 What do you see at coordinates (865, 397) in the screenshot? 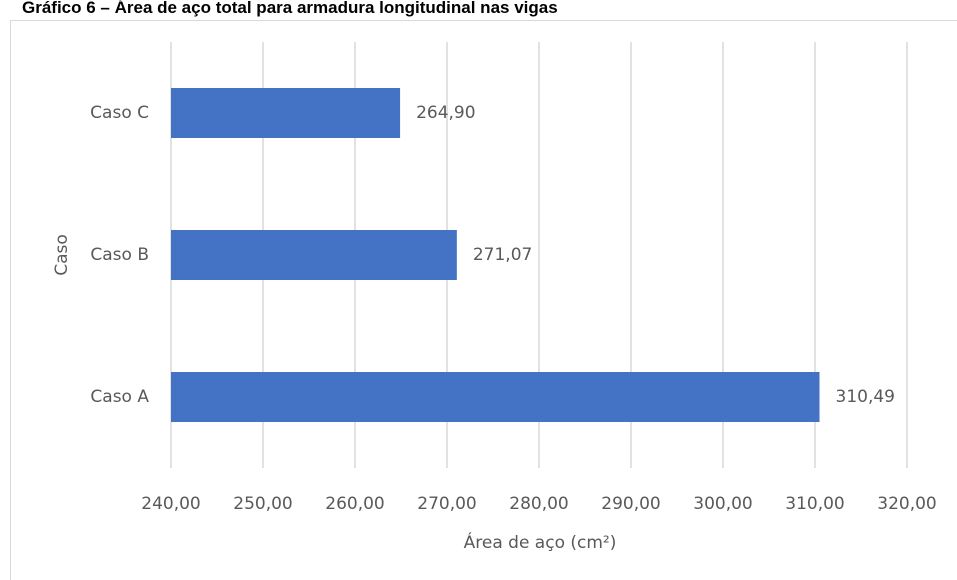
I see `data-label: 310,49` at bounding box center [865, 397].